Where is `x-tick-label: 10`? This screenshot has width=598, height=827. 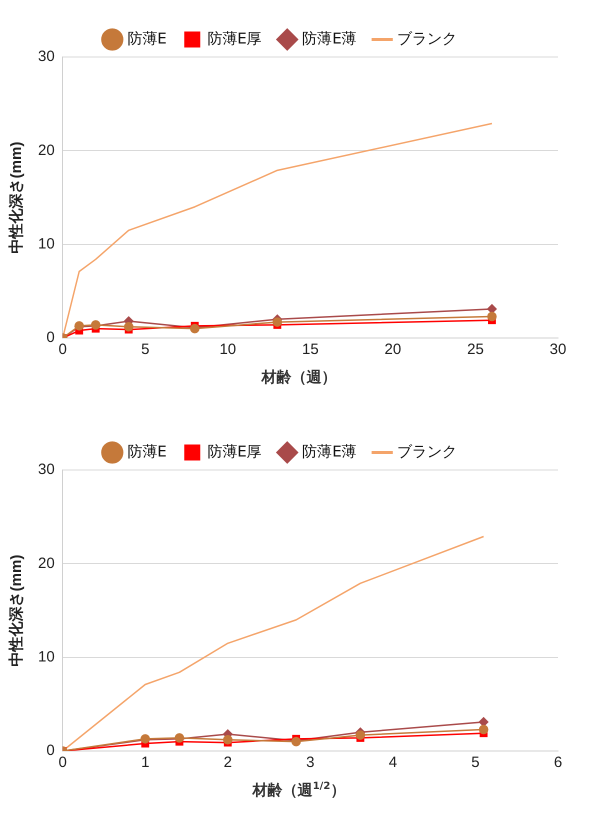 x-tick-label: 10 is located at coordinates (227, 349).